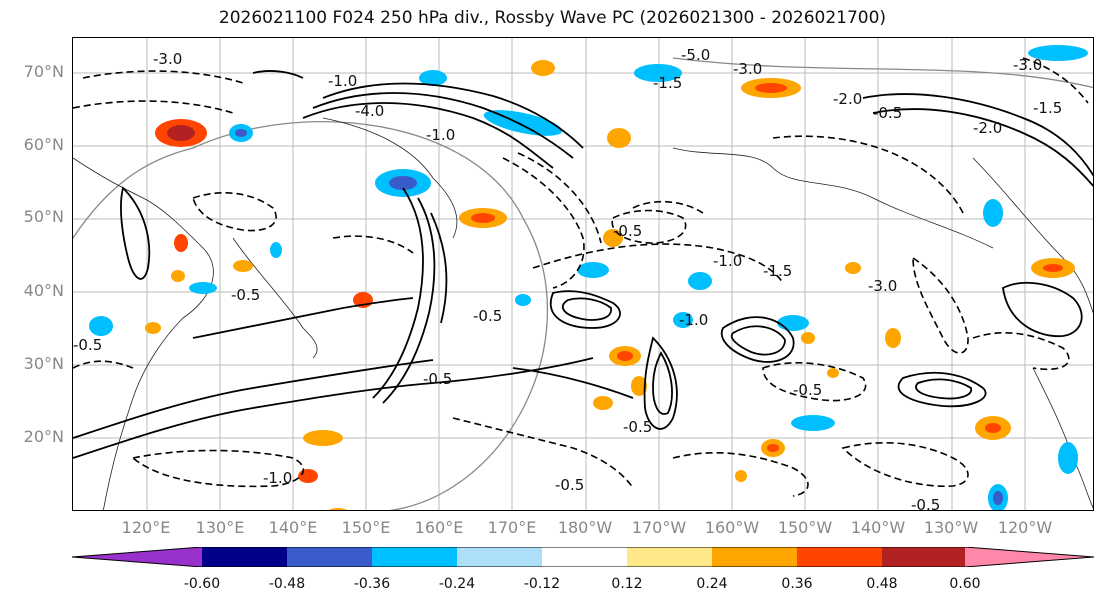 The height and width of the screenshot is (604, 1105). What do you see at coordinates (439, 527) in the screenshot?
I see `lon-label-160e: 160°E` at bounding box center [439, 527].